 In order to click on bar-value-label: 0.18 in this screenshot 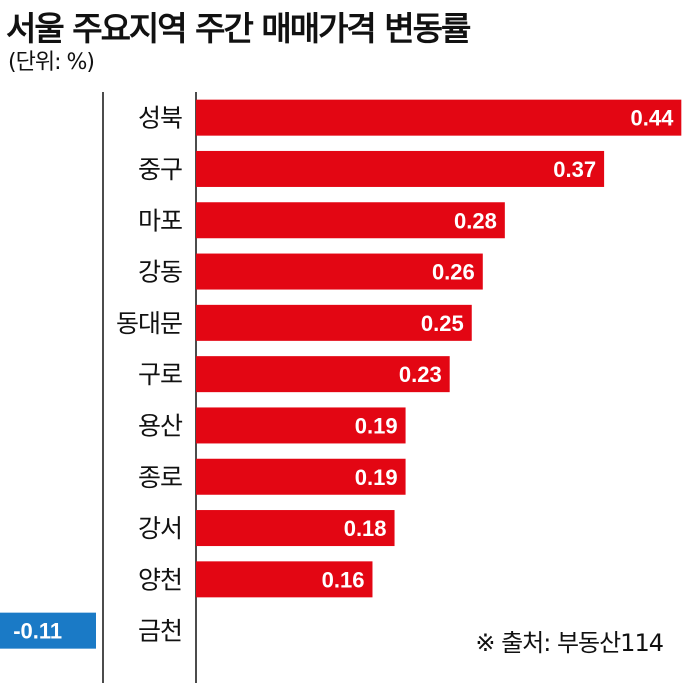, I will do `click(365, 528)`.